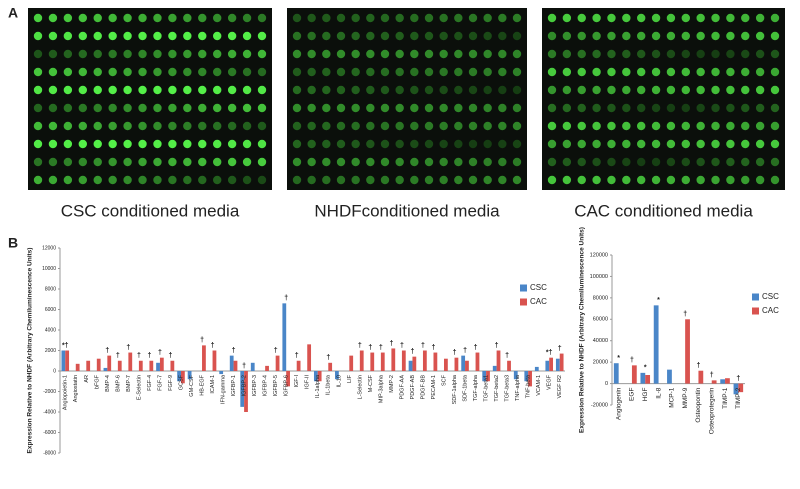 Image resolution: width=800 pixels, height=489 pixels. I want to click on x-tick-label: ICAM-1, so click(213, 384).